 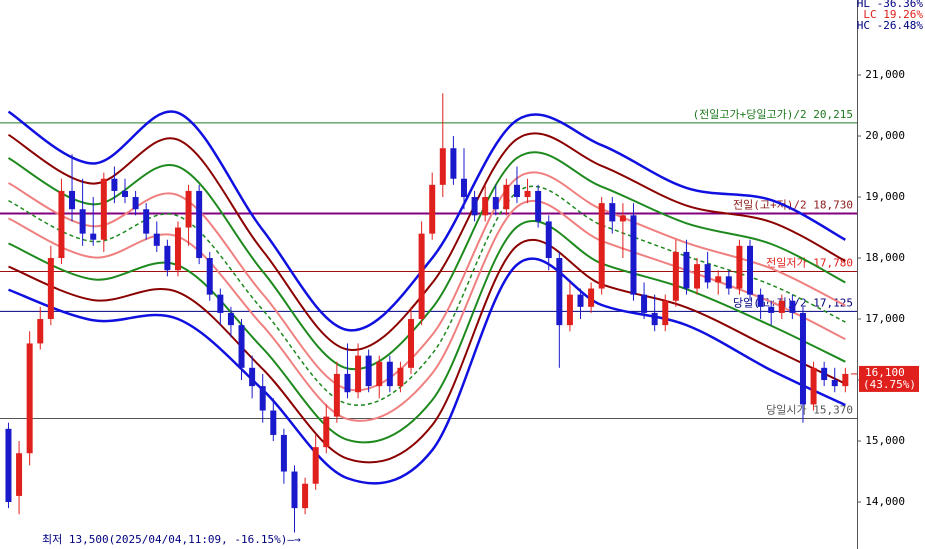 What do you see at coordinates (885, 257) in the screenshot?
I see `y-tick-label: 18,000` at bounding box center [885, 257].